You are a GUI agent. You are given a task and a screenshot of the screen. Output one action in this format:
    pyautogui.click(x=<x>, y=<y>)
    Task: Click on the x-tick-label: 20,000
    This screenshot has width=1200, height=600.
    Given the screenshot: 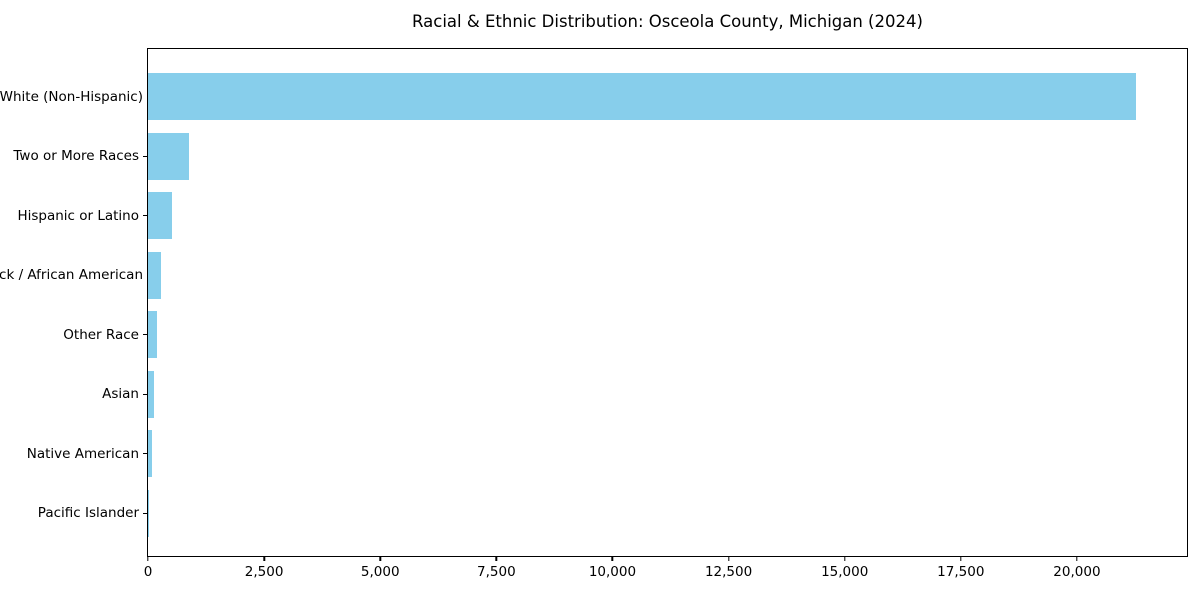 What is the action you would take?
    pyautogui.click(x=1077, y=572)
    